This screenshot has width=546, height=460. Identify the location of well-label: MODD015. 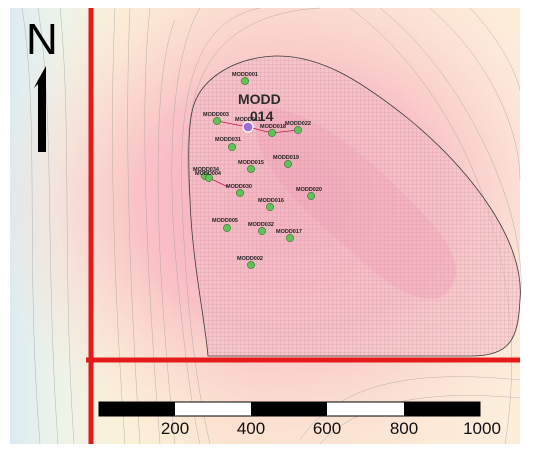
(251, 163).